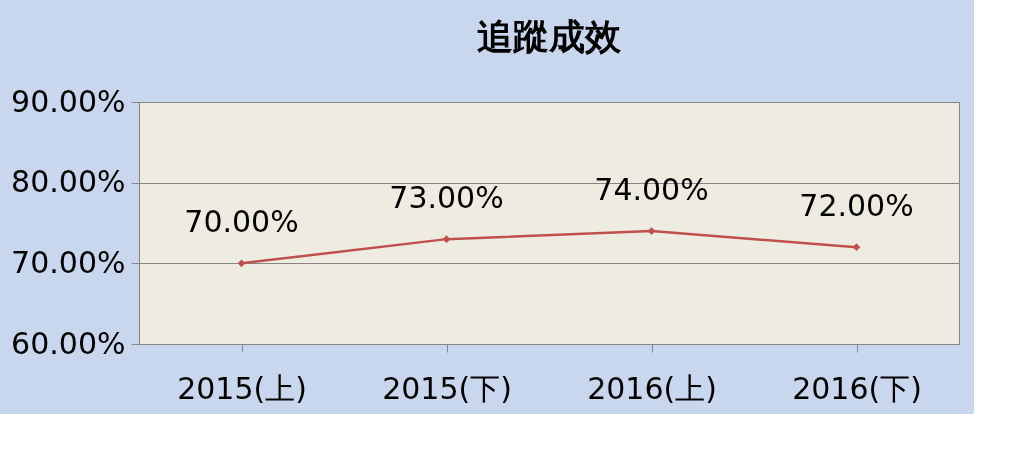 This screenshot has height=464, width=1010. Describe the element at coordinates (241, 222) in the screenshot. I see `data-label: 70.00%` at that location.